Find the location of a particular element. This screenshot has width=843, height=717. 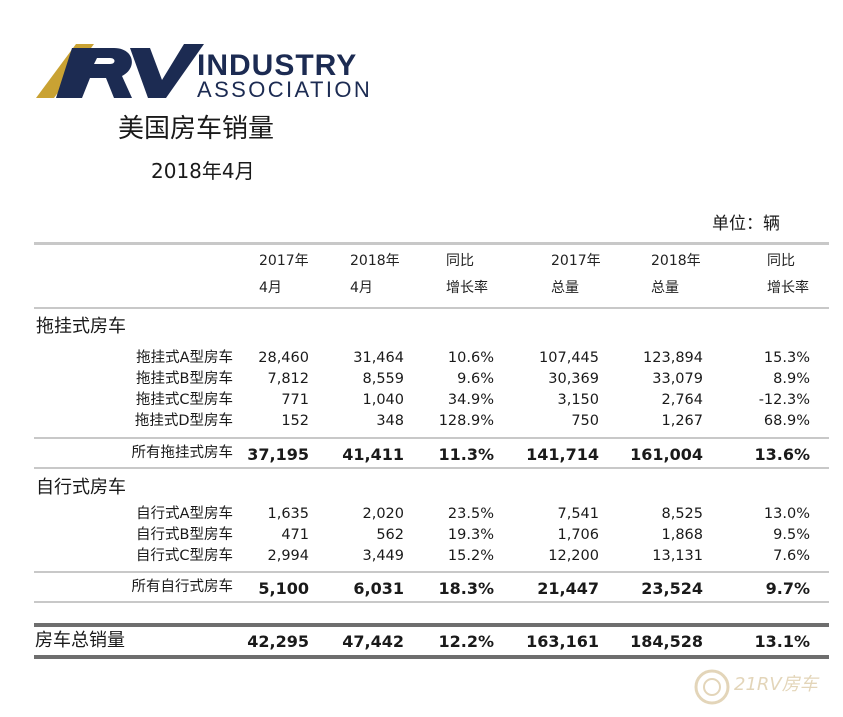

grand-total-label: 房车总销量 is located at coordinates (80, 640).